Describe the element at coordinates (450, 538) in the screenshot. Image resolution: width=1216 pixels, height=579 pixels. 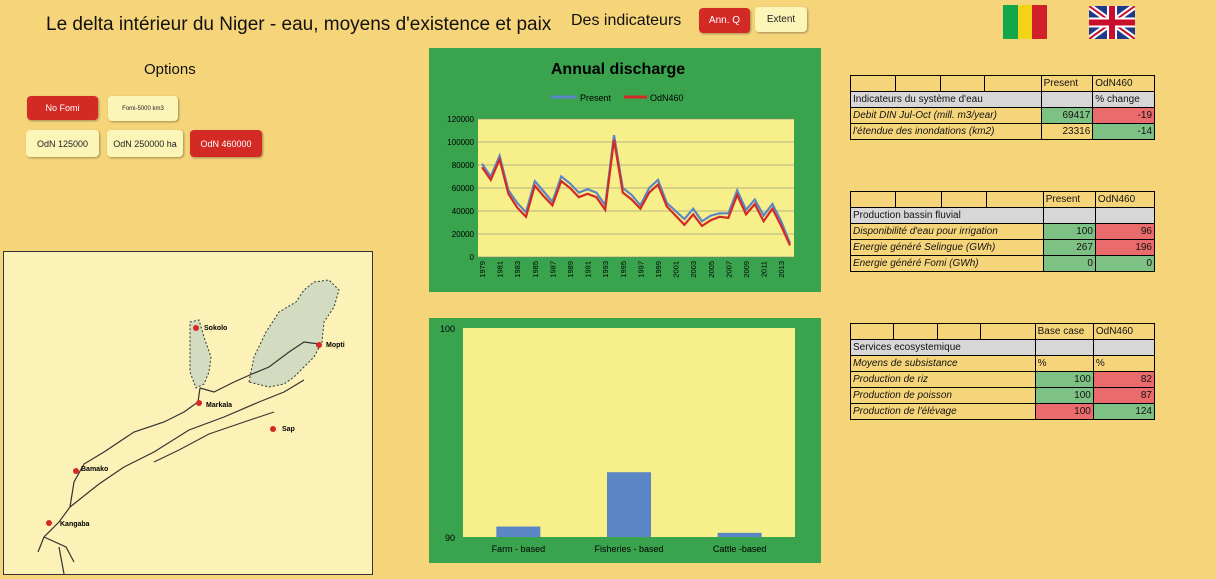
I see `y-tick-label: 90` at that location.